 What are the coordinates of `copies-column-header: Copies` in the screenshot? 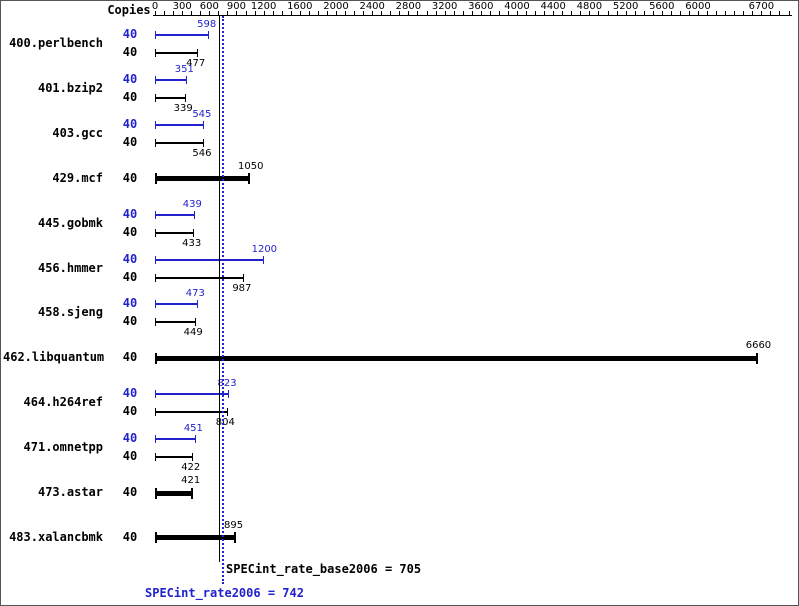 It's located at (129, 10).